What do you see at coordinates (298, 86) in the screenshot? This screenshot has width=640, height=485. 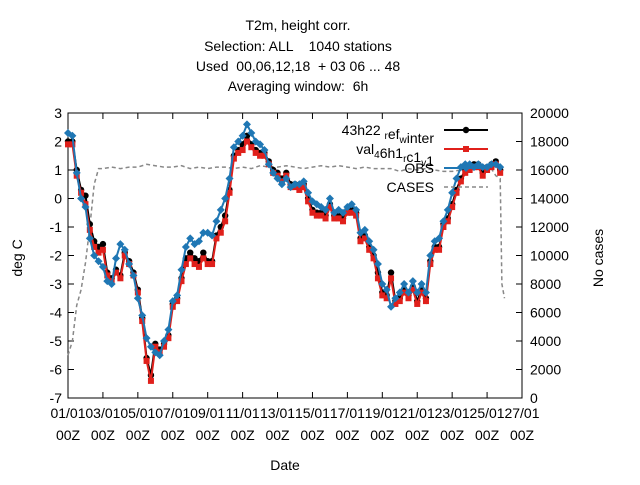 I see `title-line-4: Averaging window: 6h` at bounding box center [298, 86].